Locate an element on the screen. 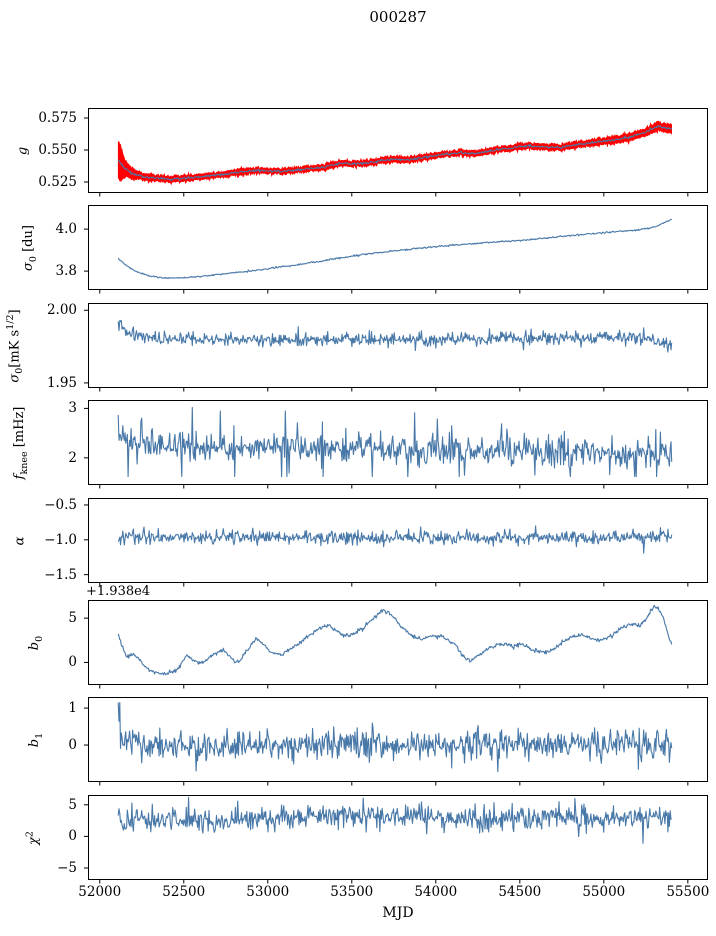 This screenshot has width=716, height=936. panel-b0-plot is located at coordinates (396, 644).